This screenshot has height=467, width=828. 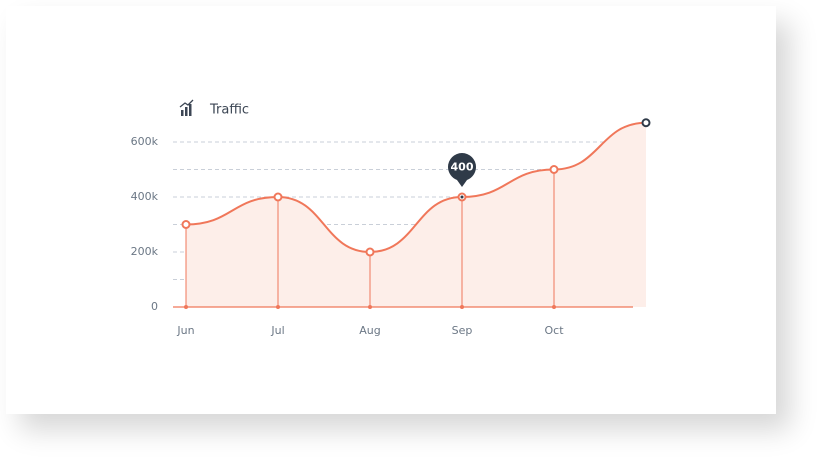 I want to click on x-tick-label: Jun, so click(x=185, y=330).